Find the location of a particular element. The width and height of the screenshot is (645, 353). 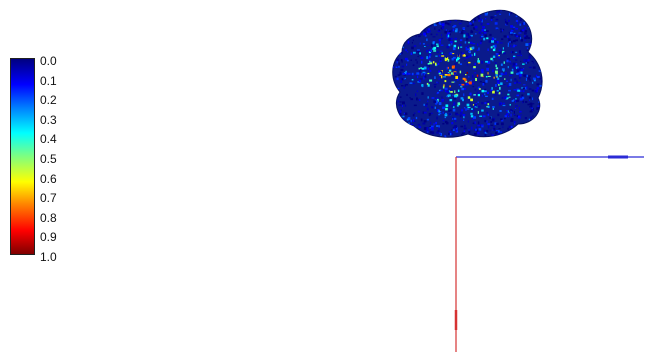

colorbar-tick-label: 0.1 is located at coordinates (48, 81).